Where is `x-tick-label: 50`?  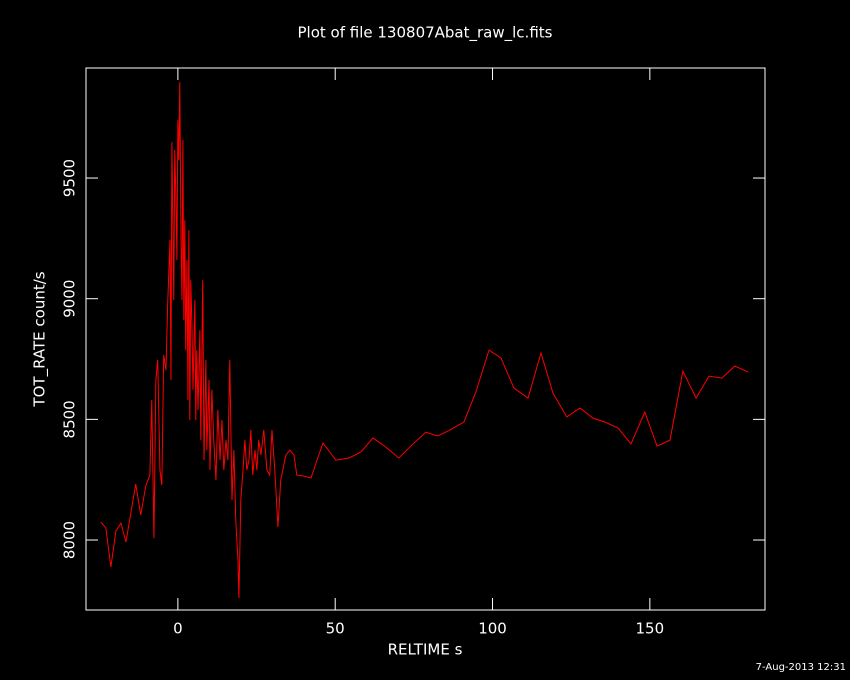 x-tick-label: 50 is located at coordinates (335, 629).